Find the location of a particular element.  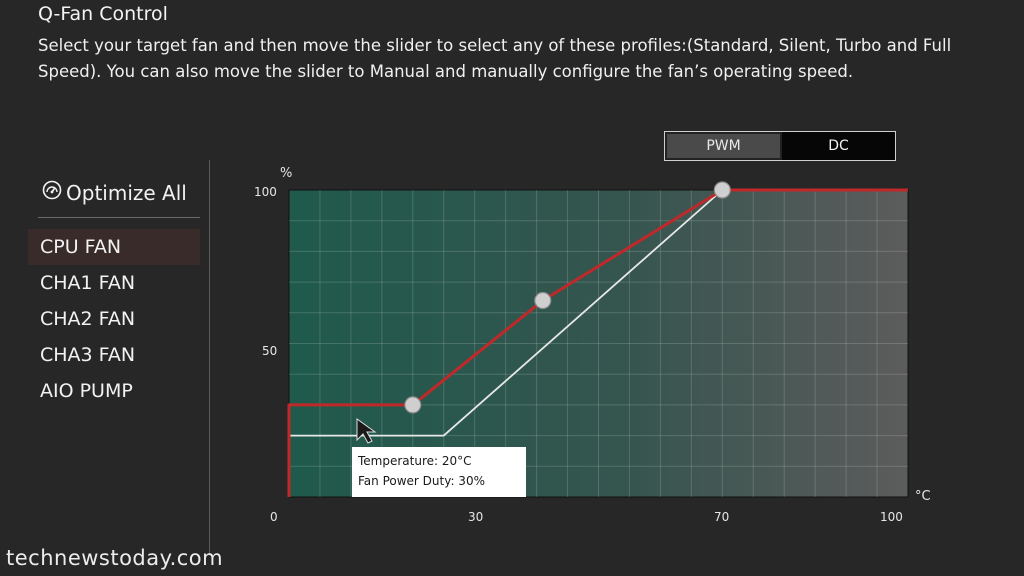

x-tick-0: 0 is located at coordinates (274, 517).